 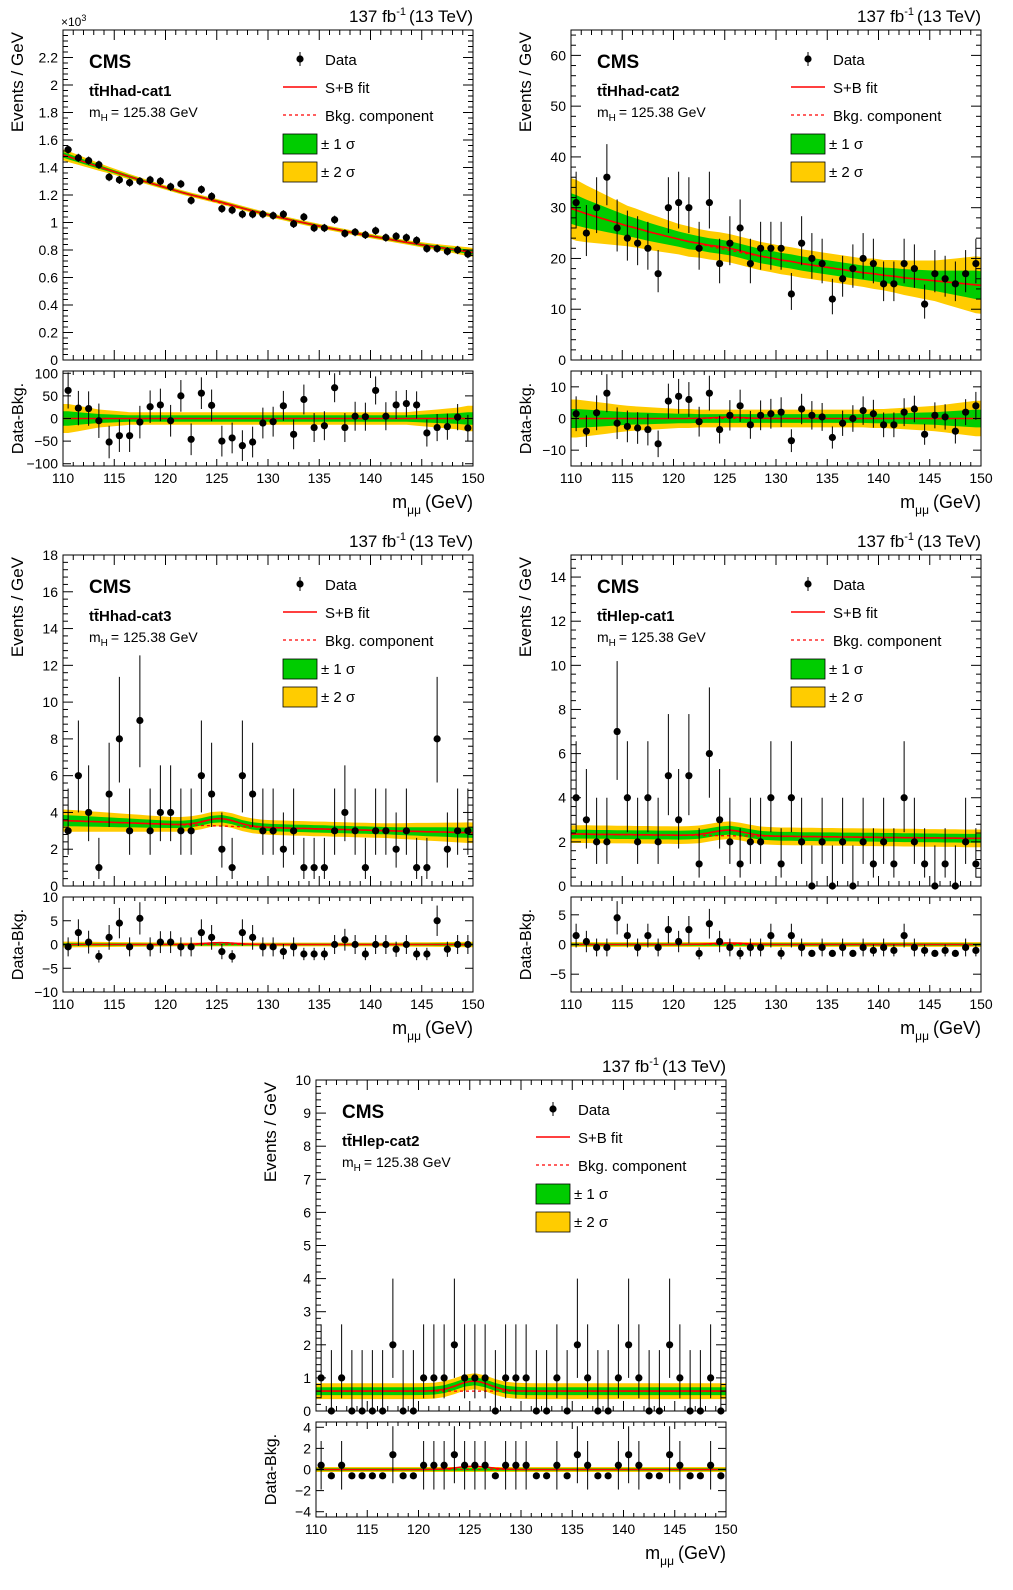 What do you see at coordinates (922, 510) in the screenshot?
I see `x-axis-title-sub: μμ` at bounding box center [922, 510].